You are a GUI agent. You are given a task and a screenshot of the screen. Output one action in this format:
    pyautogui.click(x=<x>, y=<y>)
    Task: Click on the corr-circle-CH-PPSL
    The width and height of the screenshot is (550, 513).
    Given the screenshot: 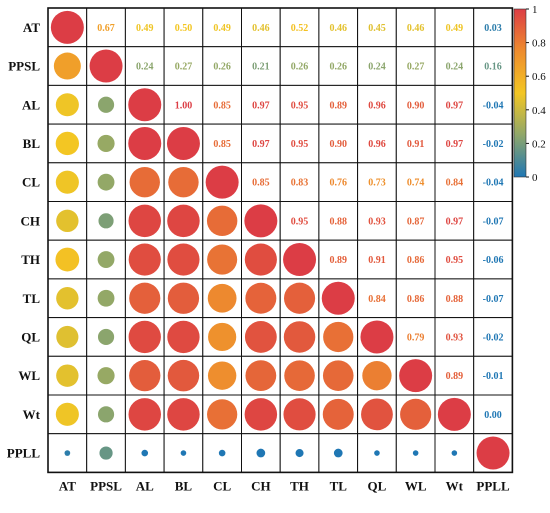 What is the action you would take?
    pyautogui.click(x=106, y=221)
    